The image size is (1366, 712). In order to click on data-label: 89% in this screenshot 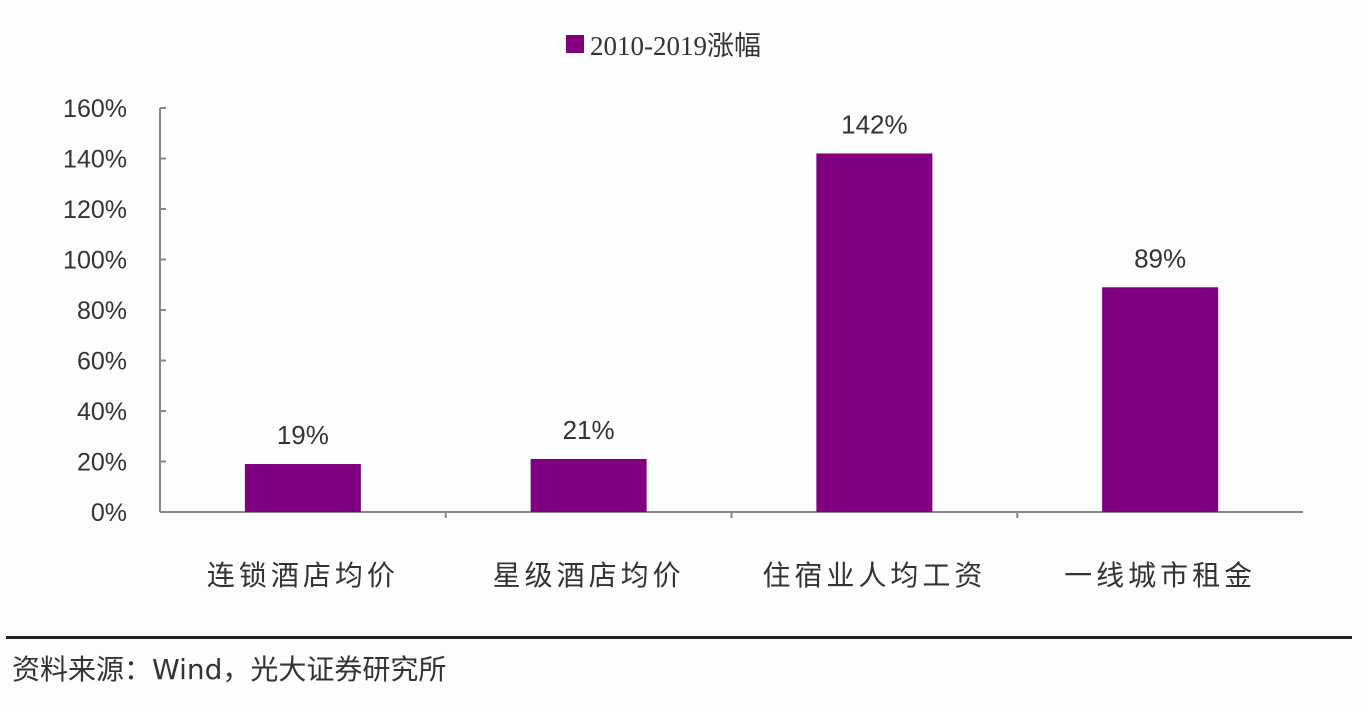, I will do `click(1160, 258)`.